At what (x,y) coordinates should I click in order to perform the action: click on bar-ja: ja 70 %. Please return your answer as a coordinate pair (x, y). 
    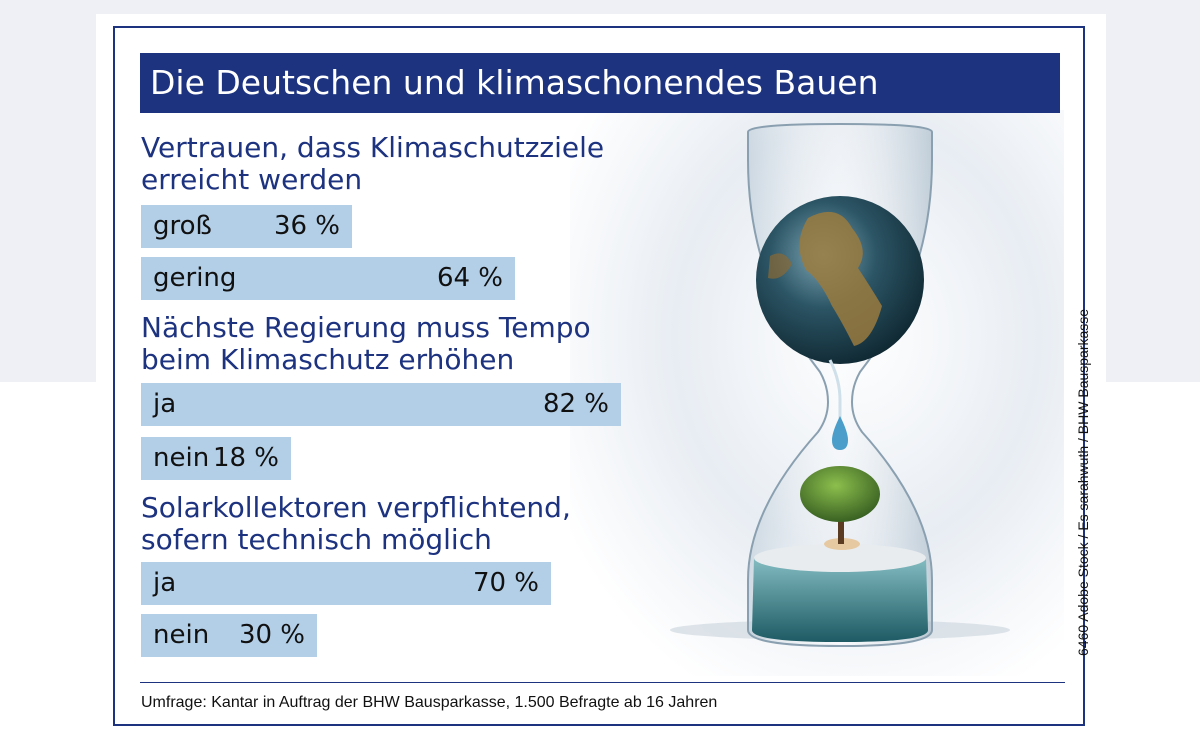
    Looking at the image, I should click on (346, 583).